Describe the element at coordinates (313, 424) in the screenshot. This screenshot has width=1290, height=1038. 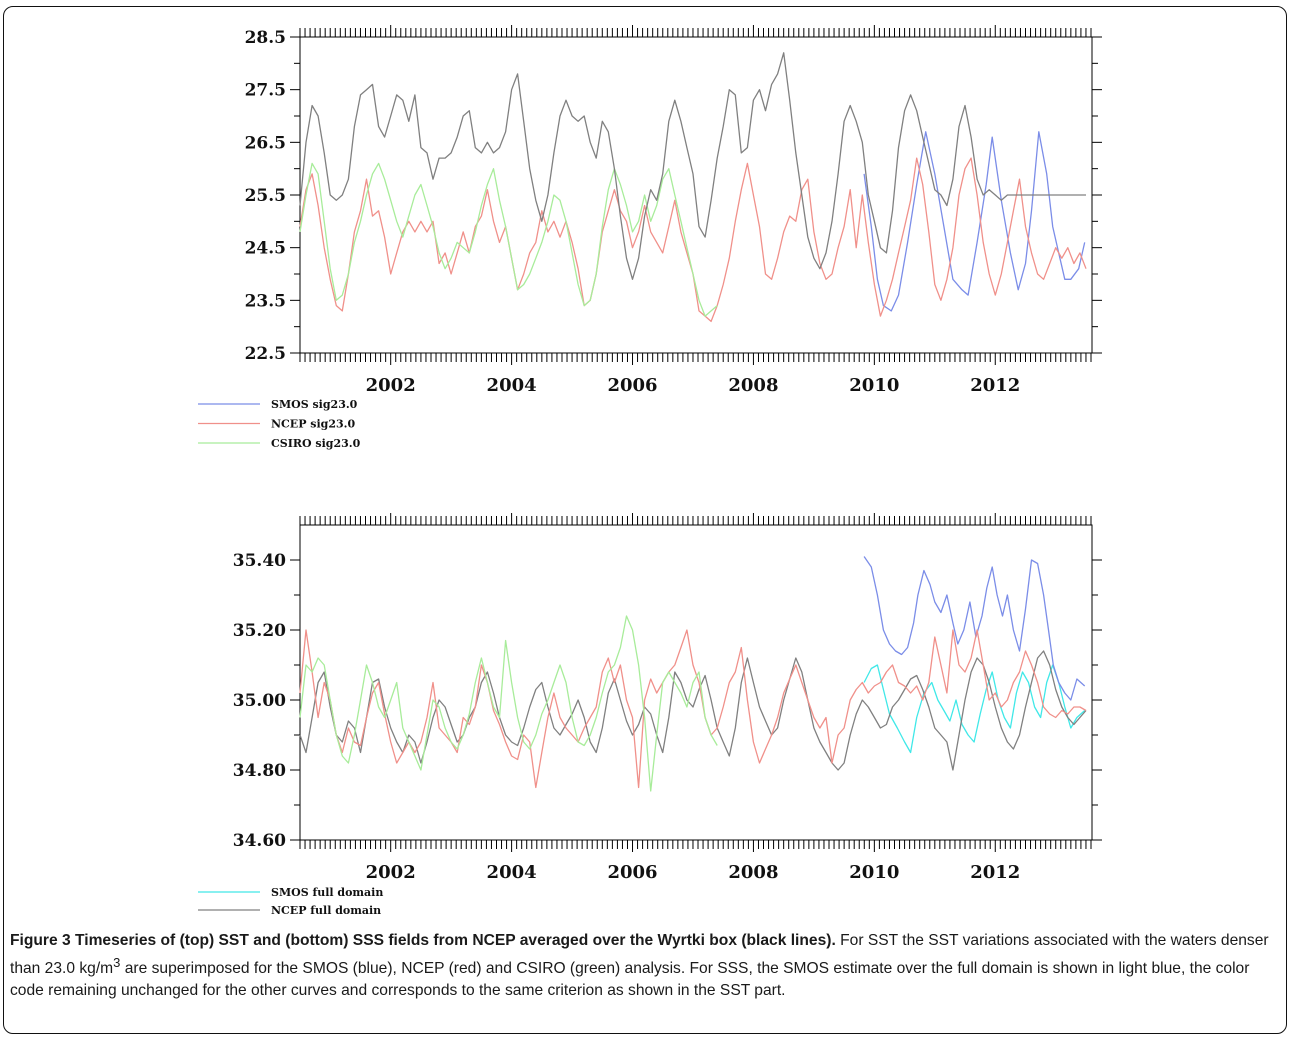
I see `sst-legend-label: NCEP sig23.0` at that location.